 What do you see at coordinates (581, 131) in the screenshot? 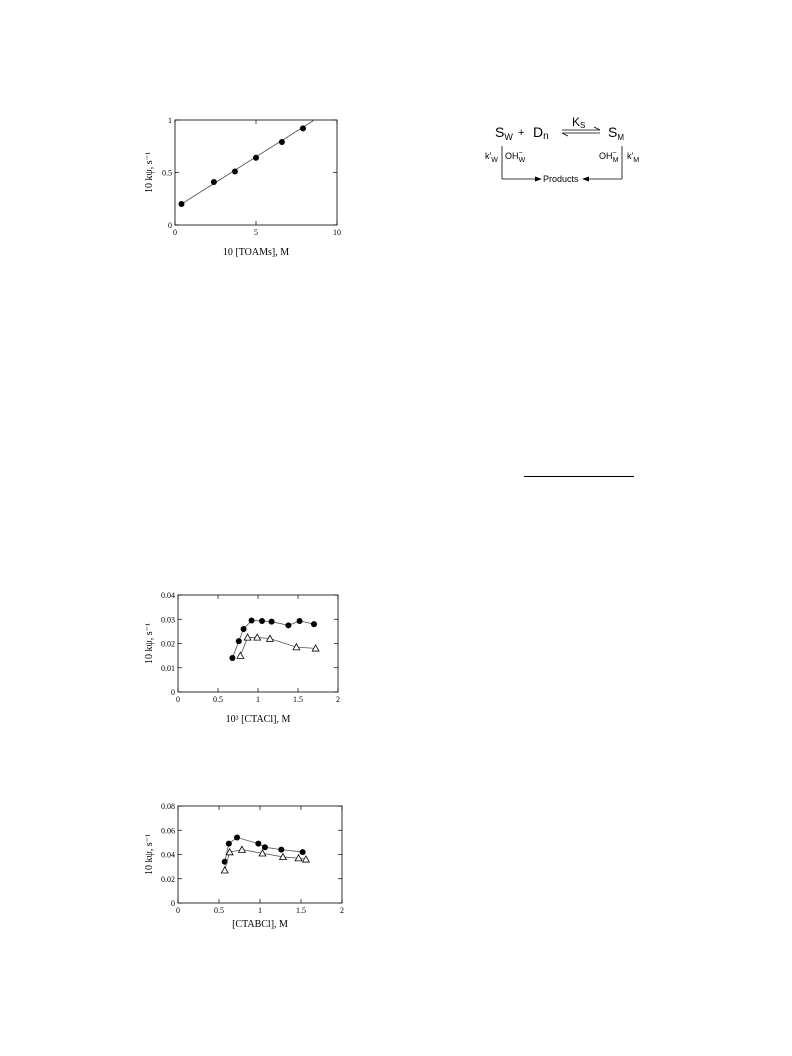
I see `equilibrium-arrow` at bounding box center [581, 131].